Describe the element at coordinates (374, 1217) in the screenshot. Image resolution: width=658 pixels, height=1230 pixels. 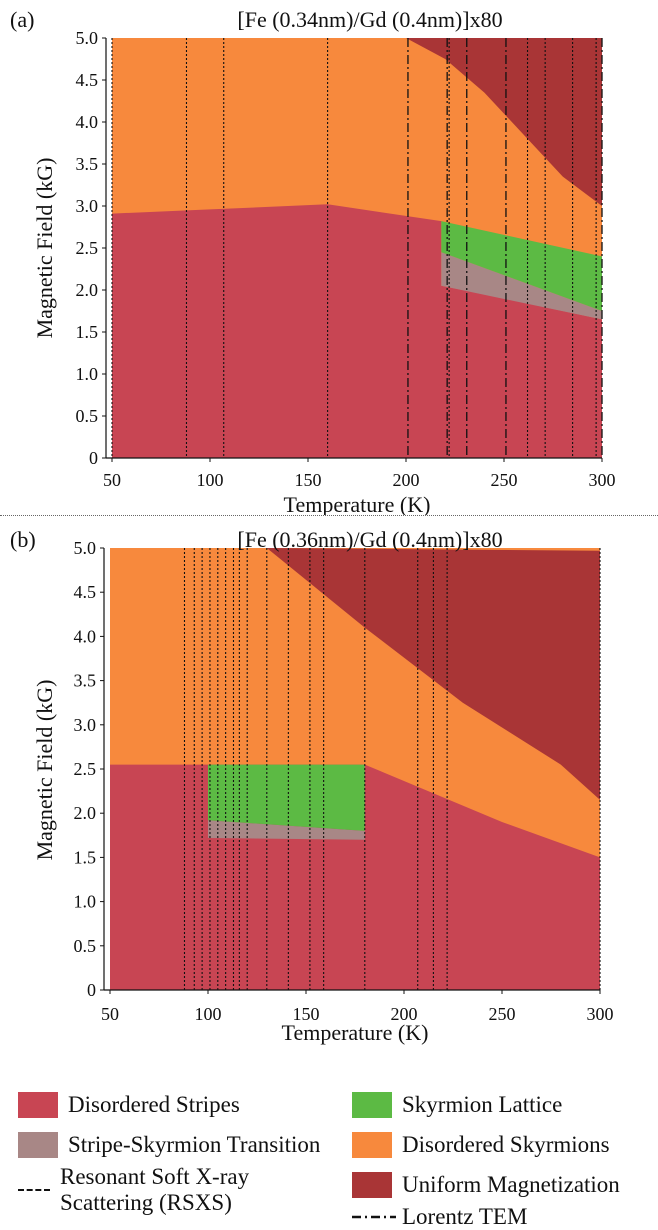
I see `dash-dot-line-icon` at that location.